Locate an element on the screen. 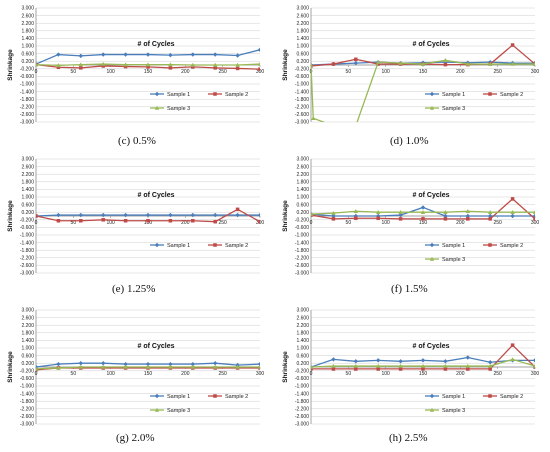 This screenshot has height=452, width=550. chart-h-xtick-label: 0 is located at coordinates (311, 374).